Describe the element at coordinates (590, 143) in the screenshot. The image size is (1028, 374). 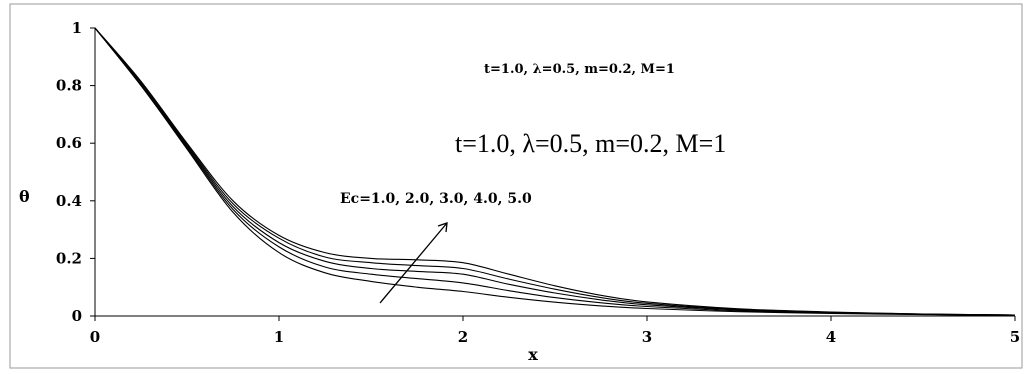
I see `params-annotation-large: t=1.0, λ=0.5, m=0.2, M=1` at that location.